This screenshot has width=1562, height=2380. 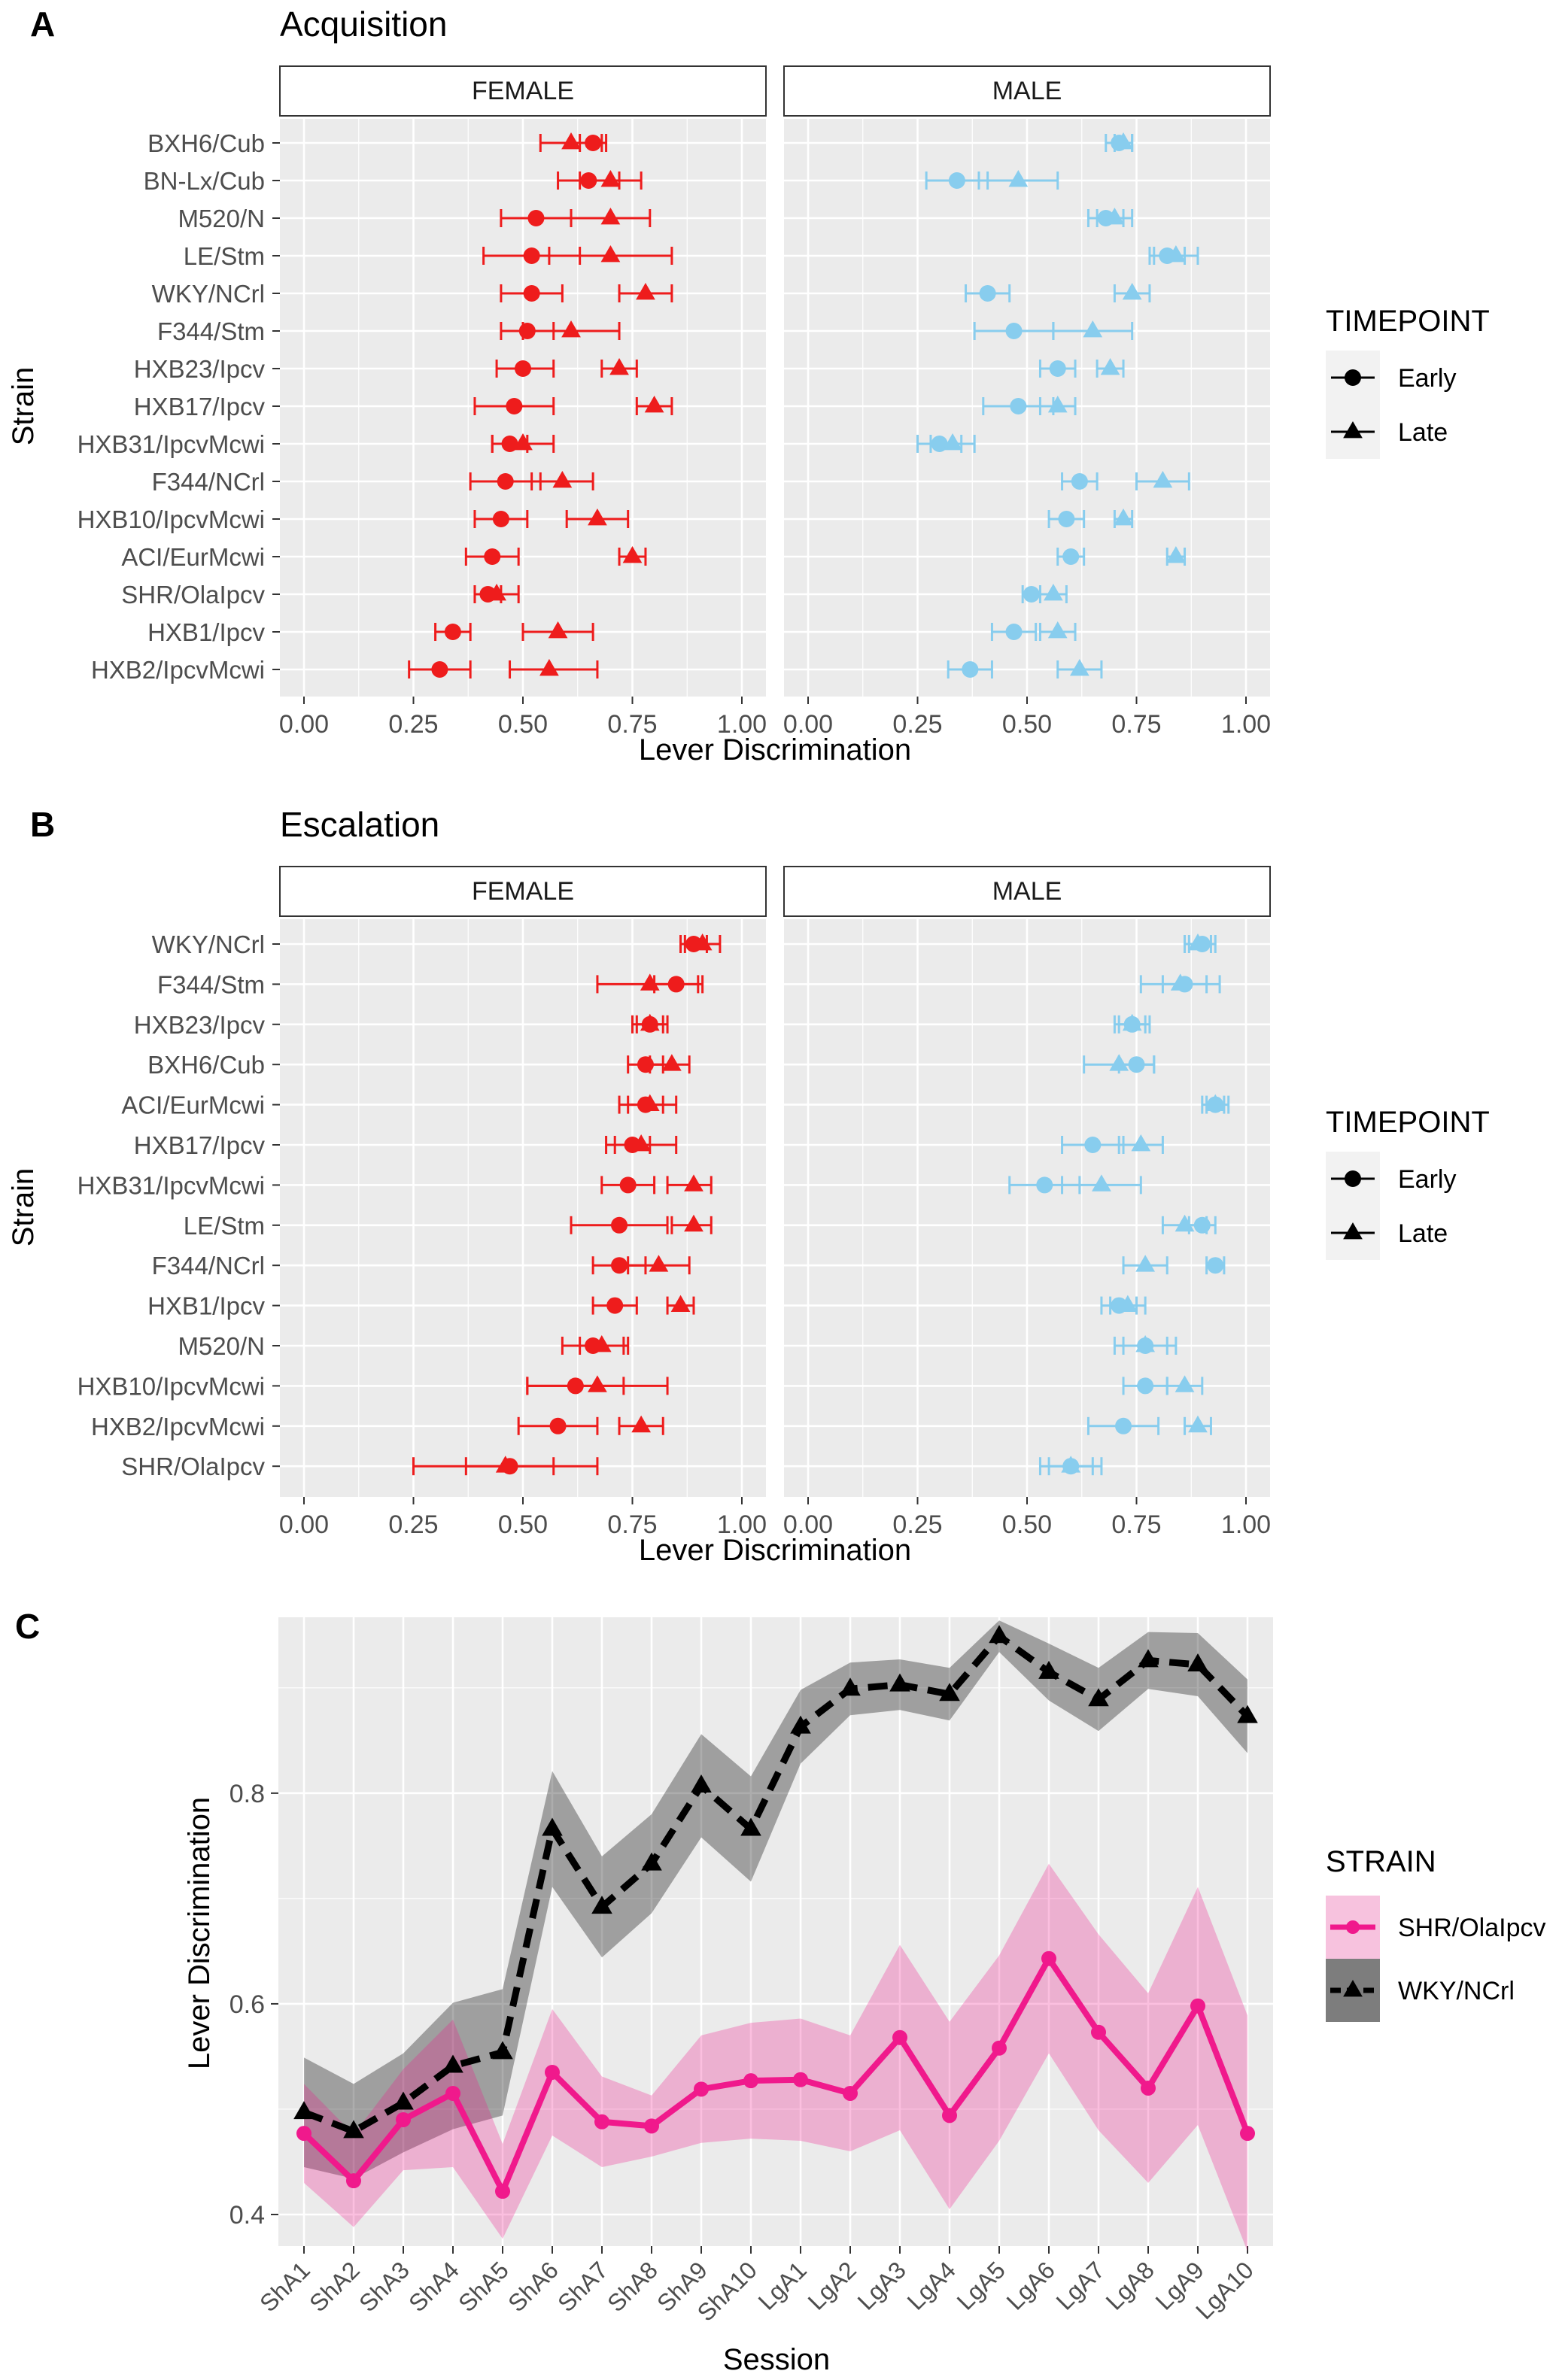 I want to click on series-line-shr-olaipcv, so click(x=776, y=2075).